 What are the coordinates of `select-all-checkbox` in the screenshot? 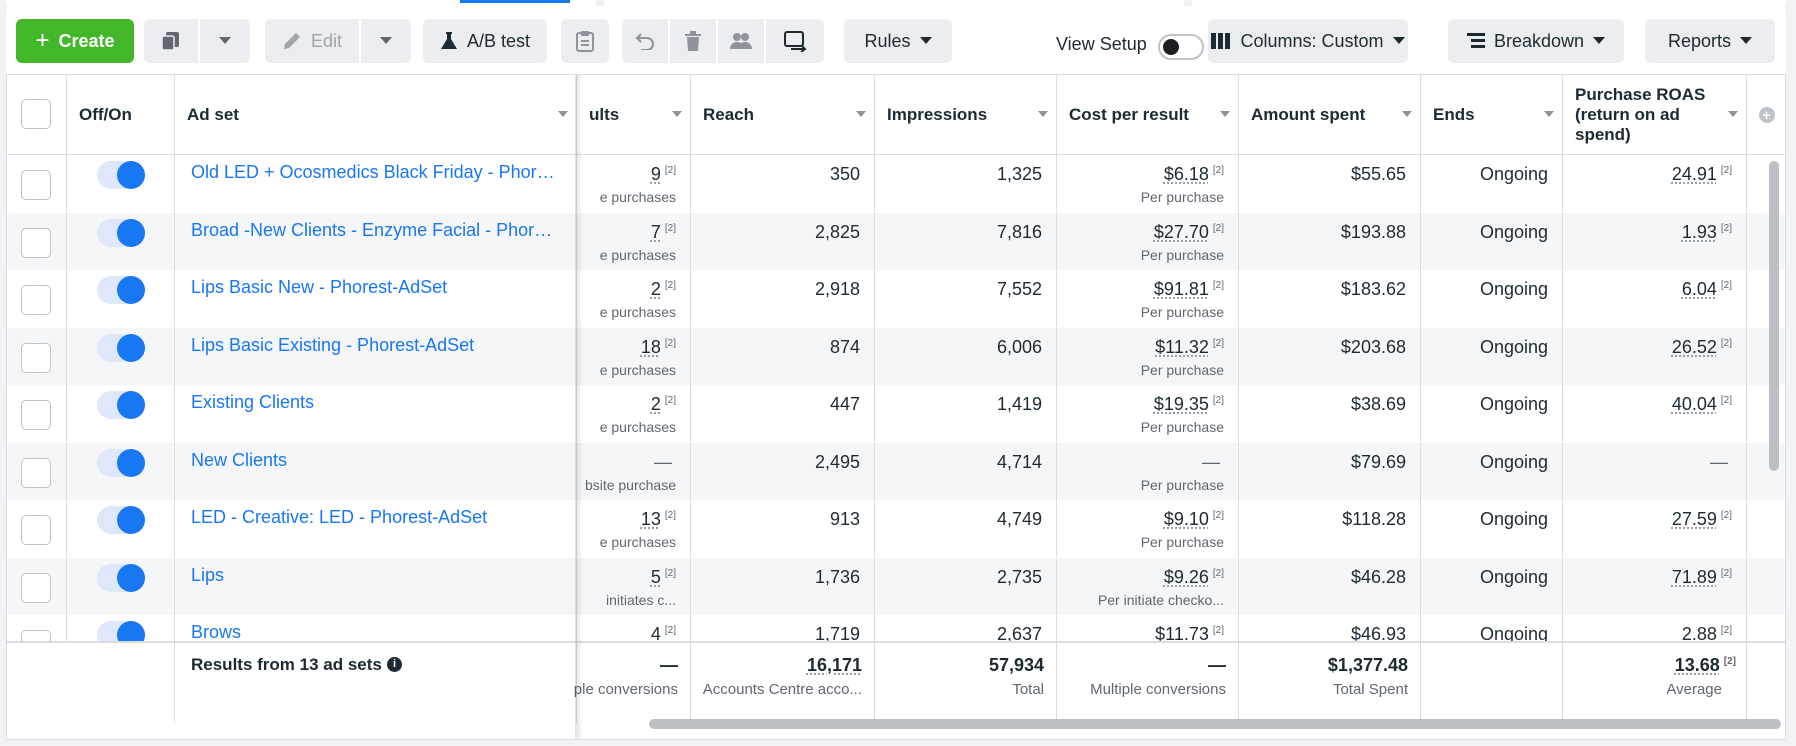 It's located at (36, 114).